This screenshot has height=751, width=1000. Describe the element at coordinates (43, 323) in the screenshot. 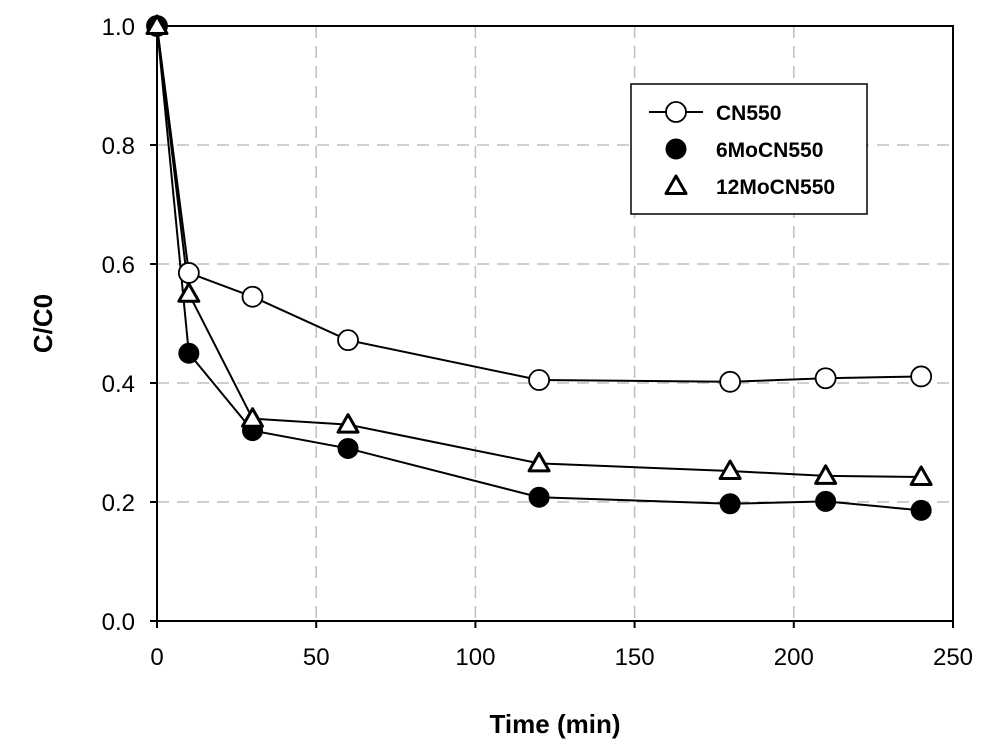

I see `y-axis-title: C/C0` at that location.